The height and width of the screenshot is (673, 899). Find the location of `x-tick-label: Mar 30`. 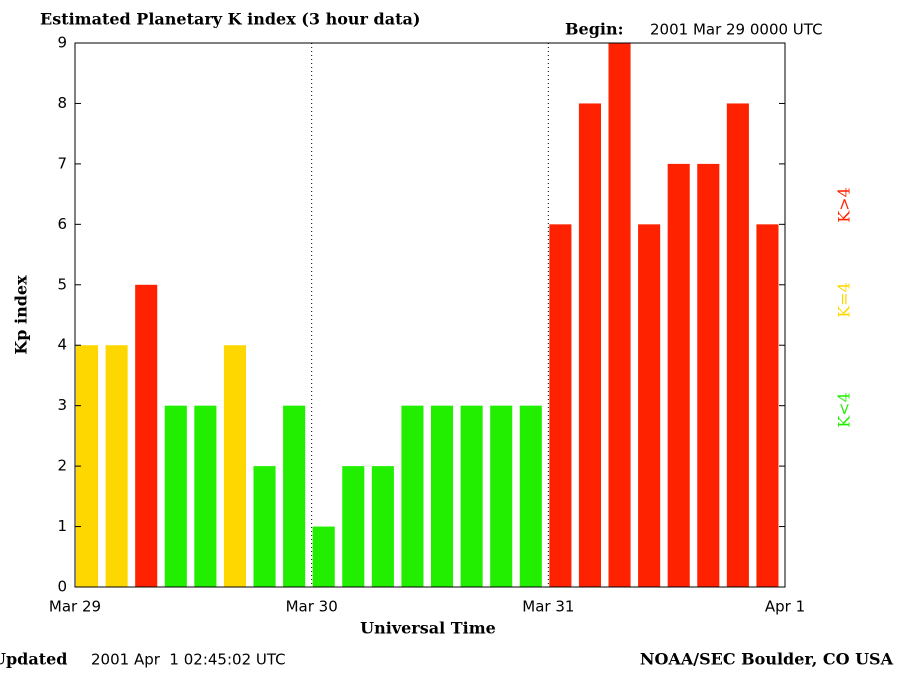

x-tick-label: Mar 30 is located at coordinates (312, 607).